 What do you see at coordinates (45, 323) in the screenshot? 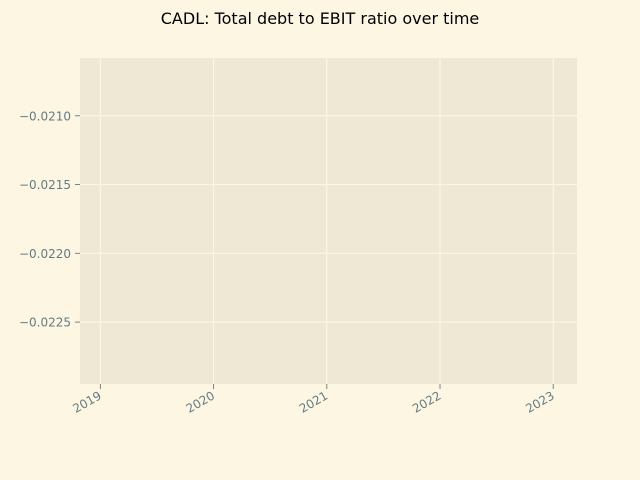
I see `y-tick-label: −0.0225` at bounding box center [45, 323].